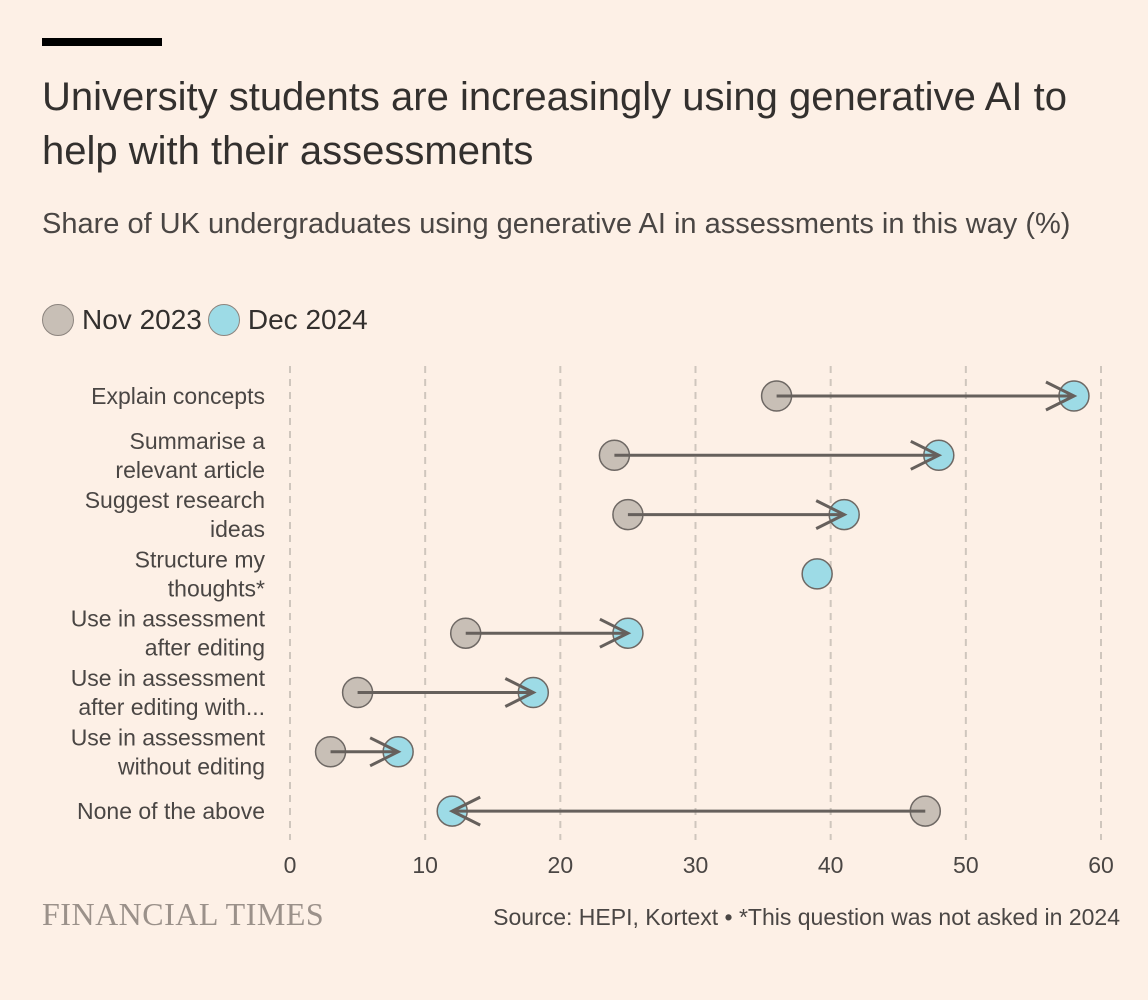  What do you see at coordinates (190, 470) in the screenshot?
I see `category-label: relevant article` at bounding box center [190, 470].